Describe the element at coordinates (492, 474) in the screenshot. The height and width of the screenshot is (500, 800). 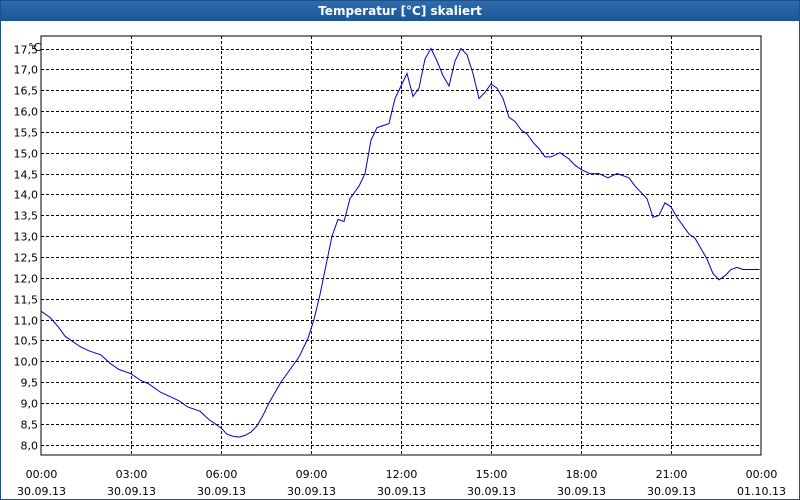
I see `x-tick-time-label: 15:00` at that location.